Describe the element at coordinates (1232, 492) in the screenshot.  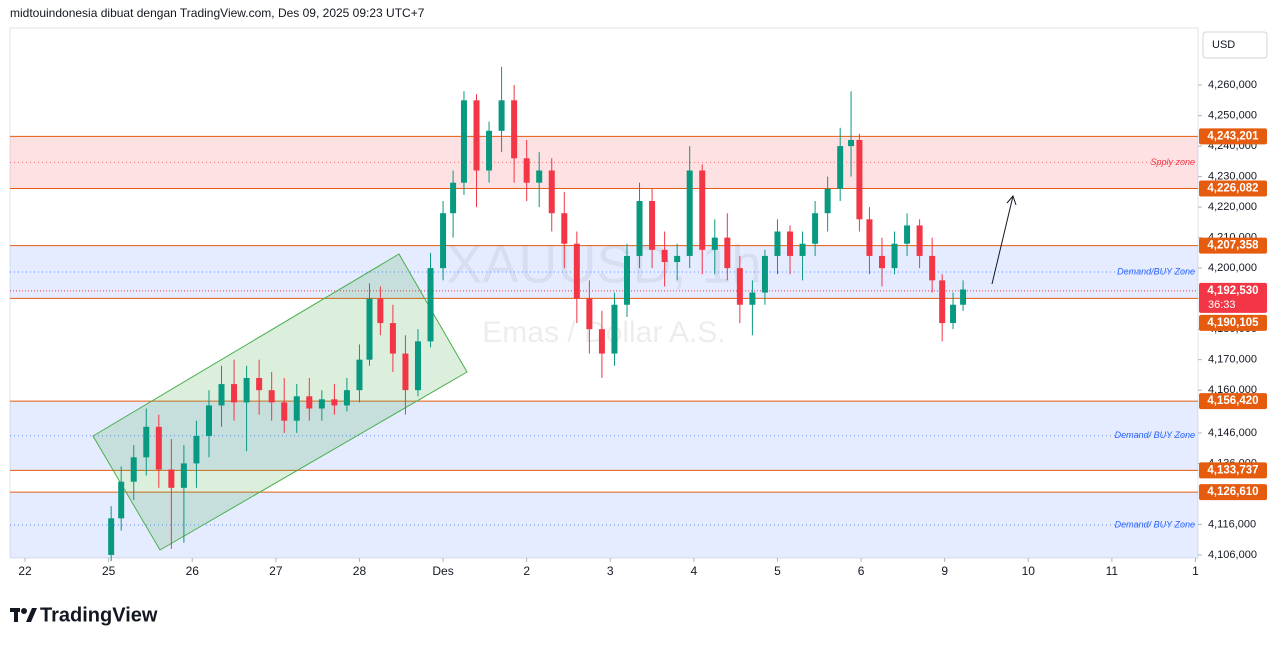
I see `level-label: 4,126,610` at that location.